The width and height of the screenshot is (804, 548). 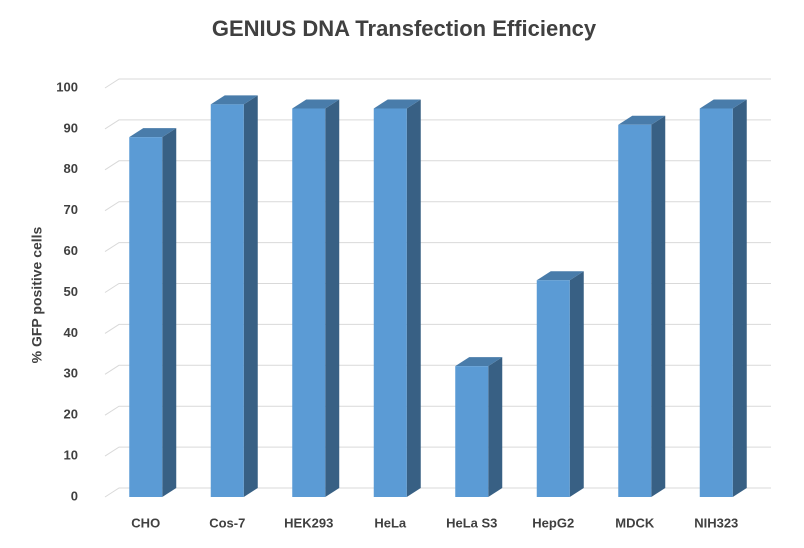 What do you see at coordinates (404, 28) in the screenshot?
I see `chart-title: GENIUS DNA Transfection Efficiency` at bounding box center [404, 28].